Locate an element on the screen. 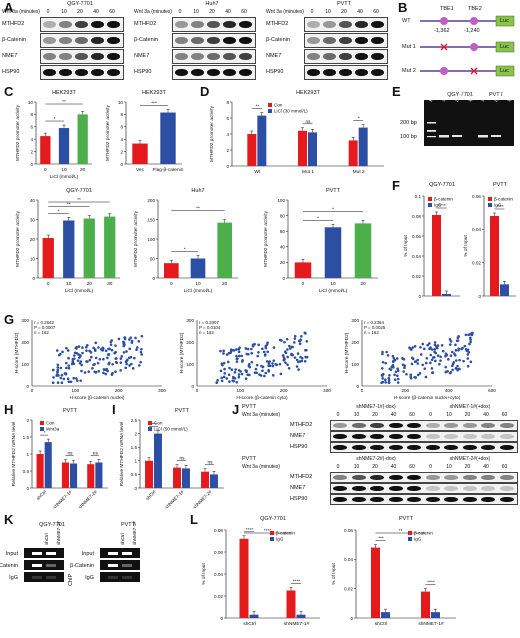 The width and height of the screenshot is (520, 638). tbe1-label: TBE1 is located at coordinates (447, 9).